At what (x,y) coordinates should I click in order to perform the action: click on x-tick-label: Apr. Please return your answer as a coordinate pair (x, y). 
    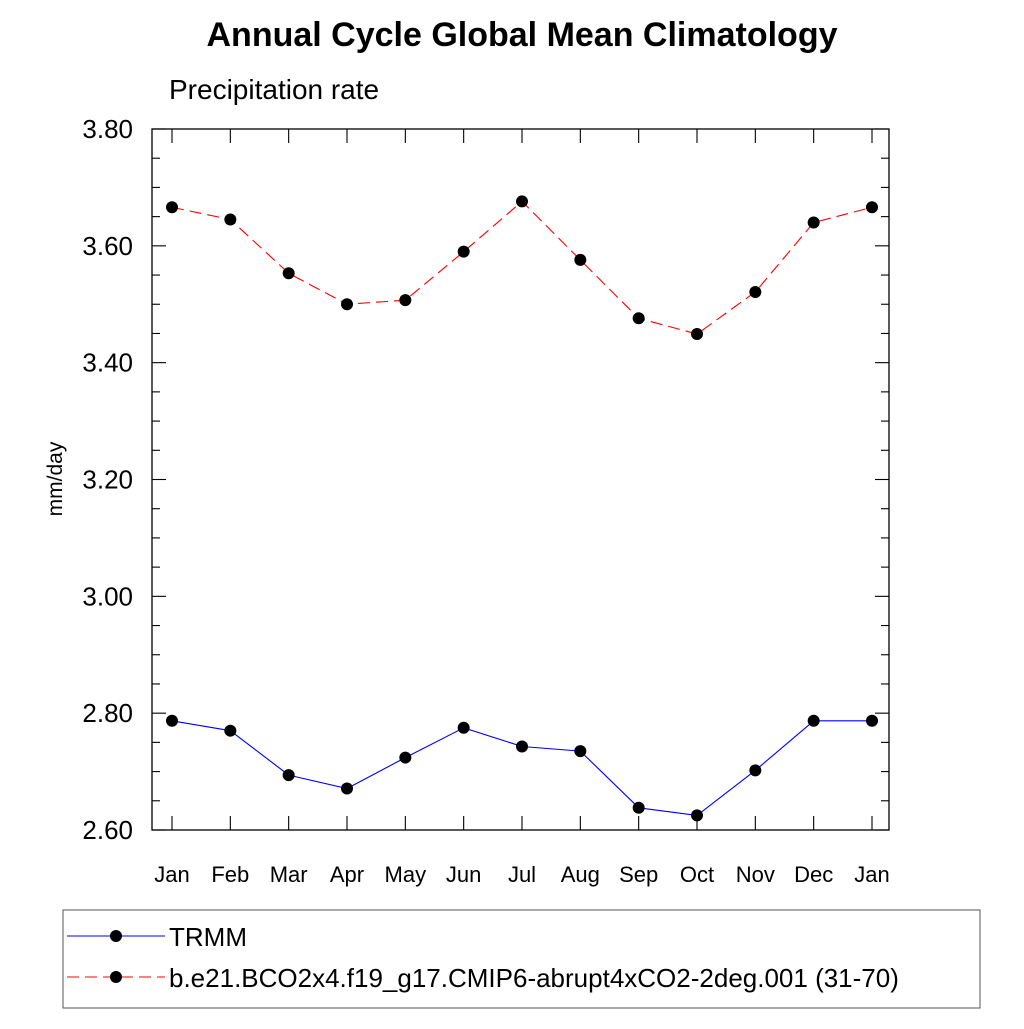
    Looking at the image, I should click on (347, 874).